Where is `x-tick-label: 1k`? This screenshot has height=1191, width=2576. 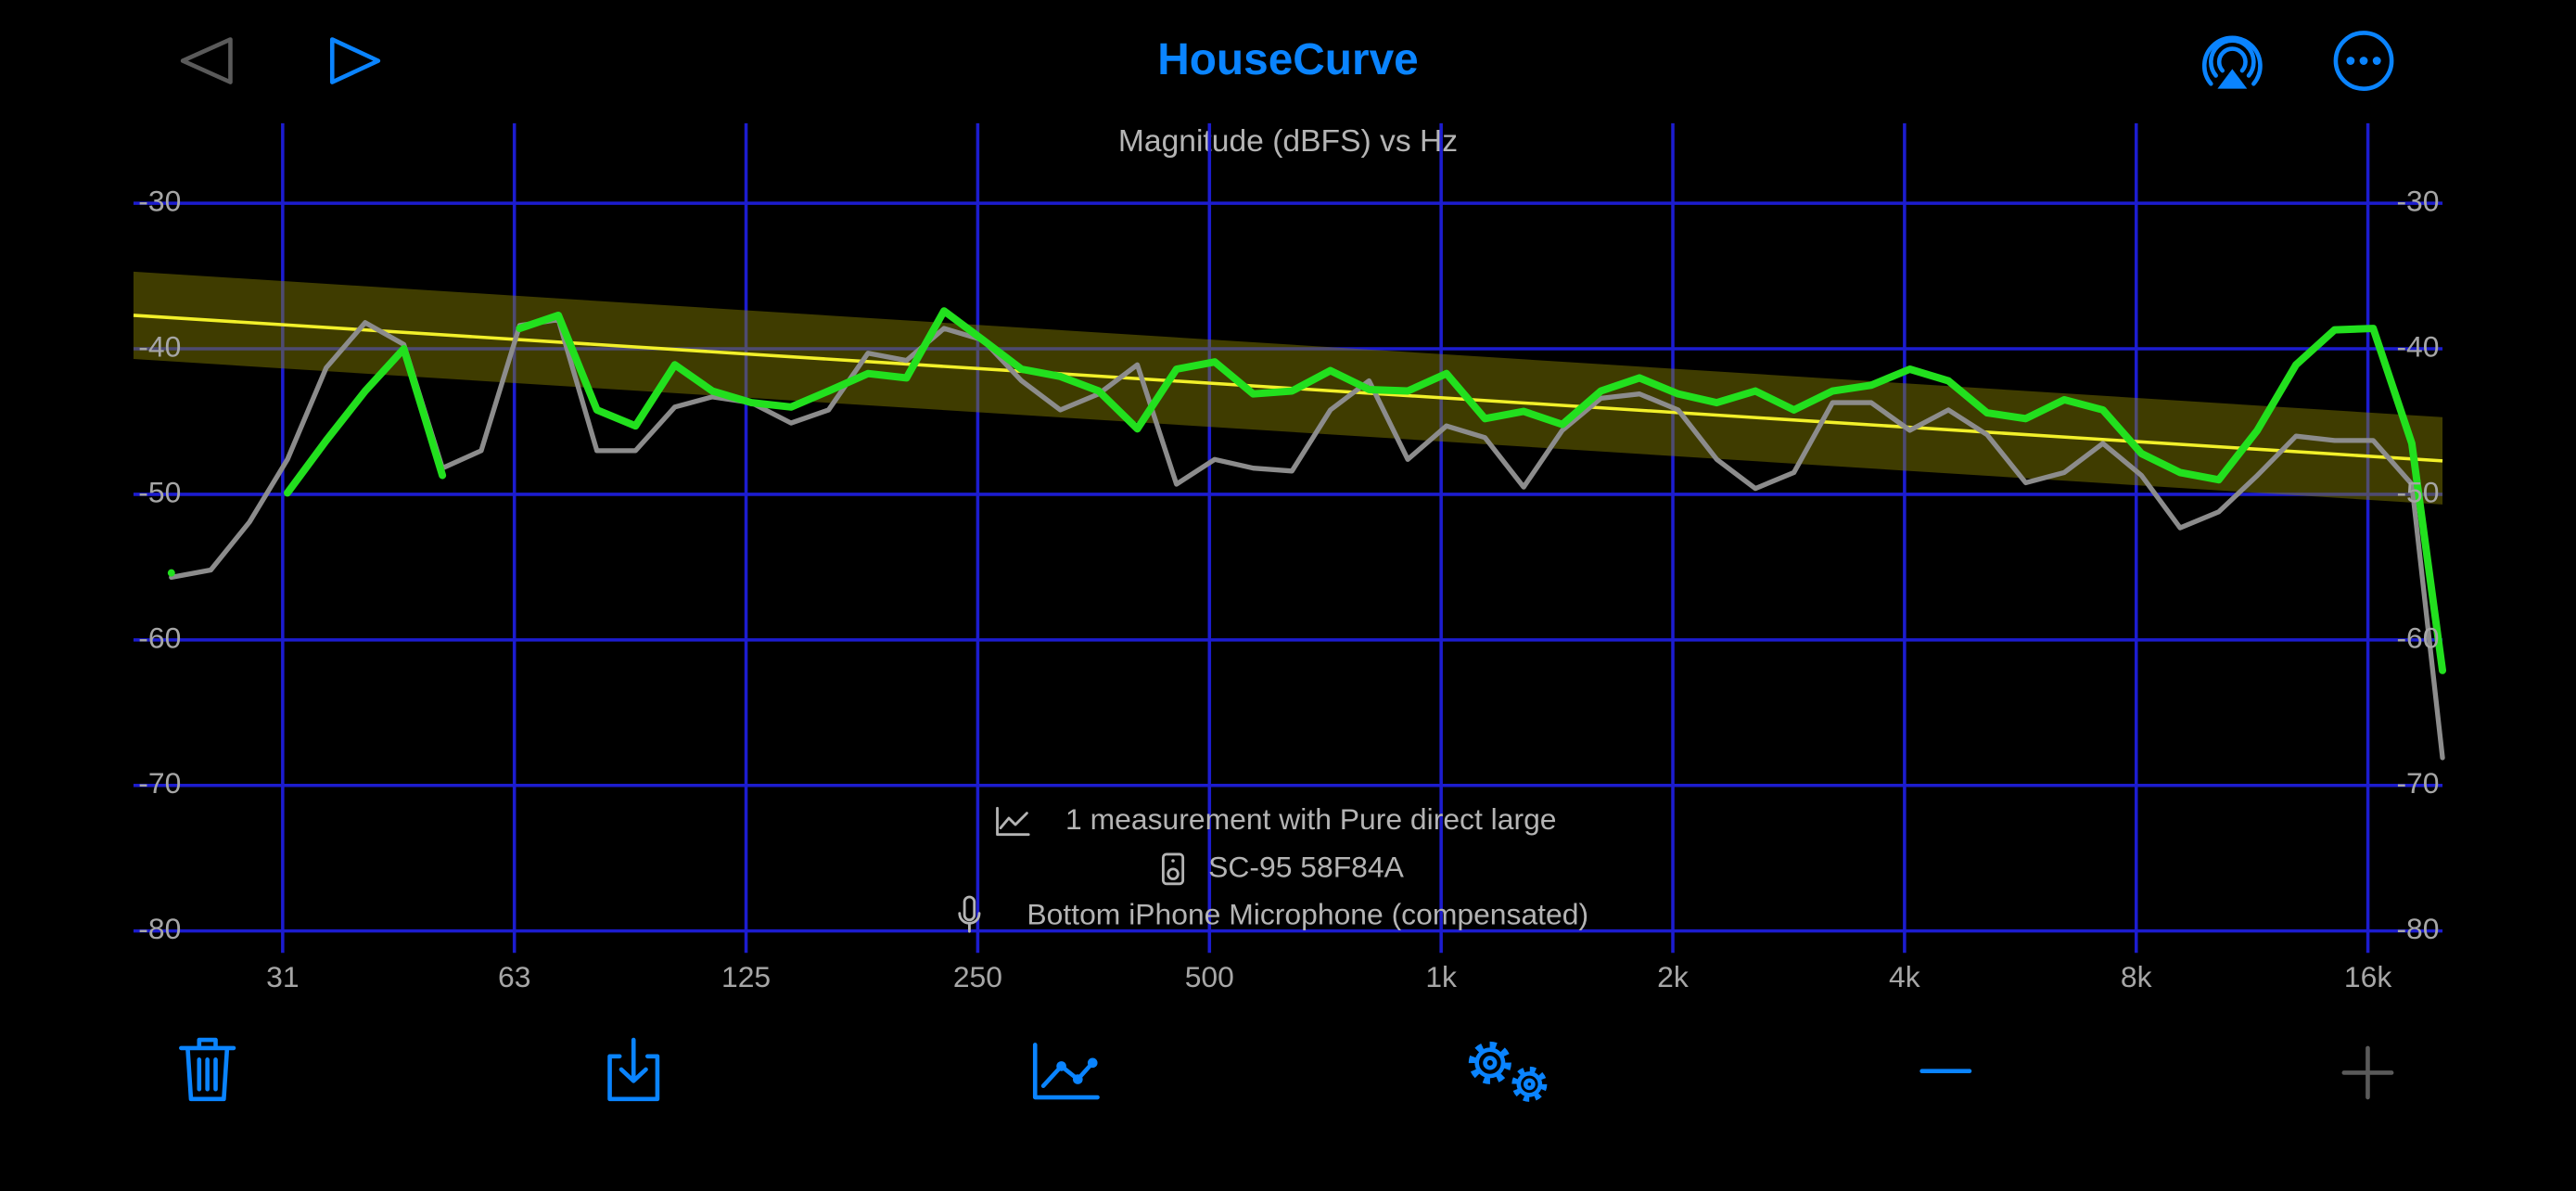 x-tick-label: 1k is located at coordinates (1441, 977).